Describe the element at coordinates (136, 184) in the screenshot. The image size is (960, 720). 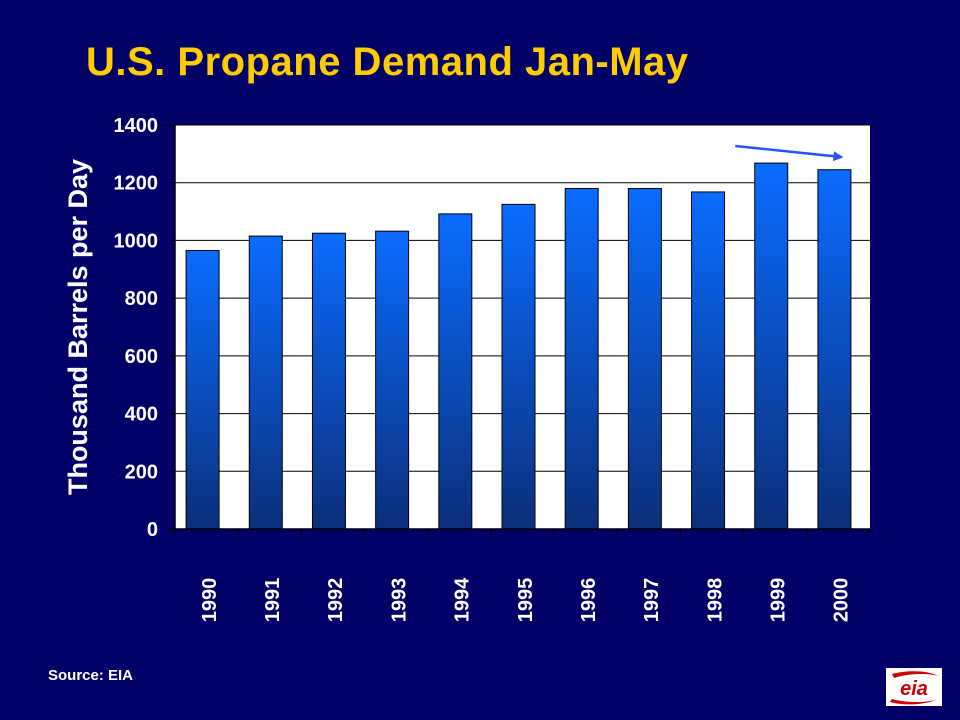
I see `y-tick-label: 1200` at that location.